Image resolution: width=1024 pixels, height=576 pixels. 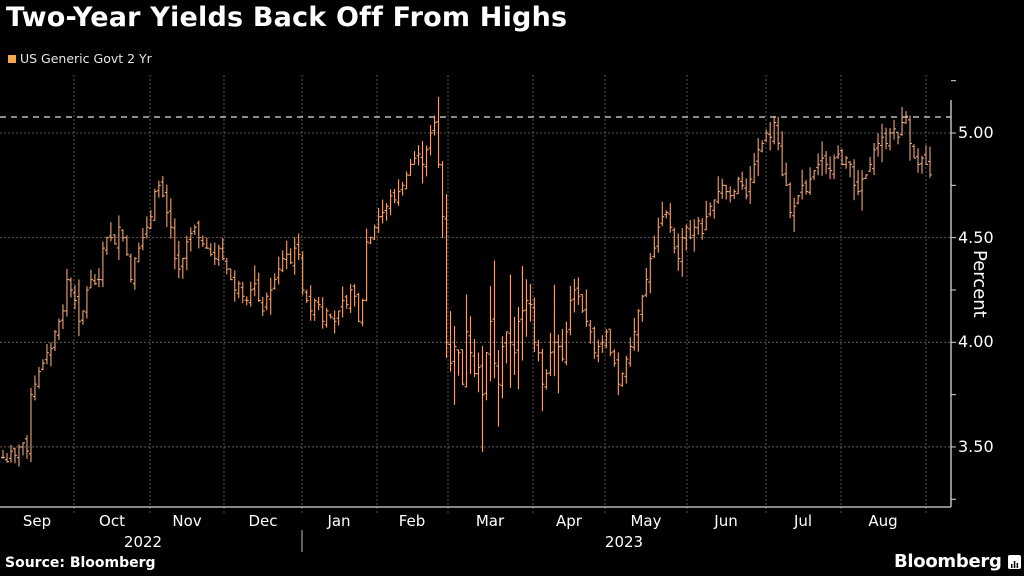 I want to click on x-tick-label: Mar, so click(x=490, y=521).